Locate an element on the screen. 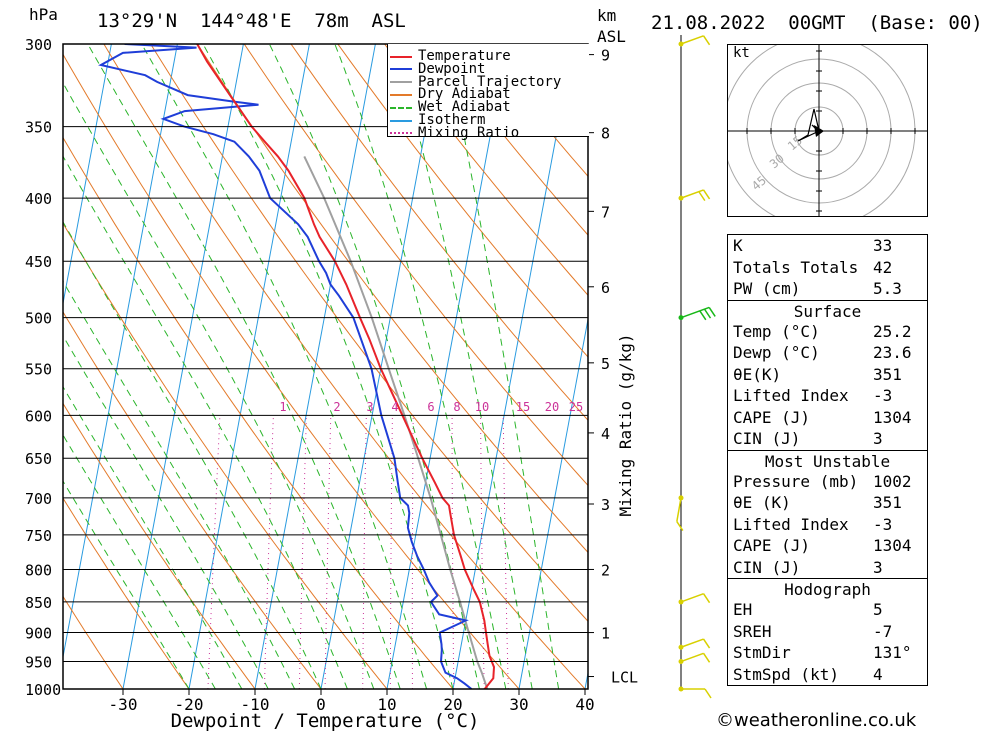 This screenshot has height=733, width=1000. pressure-tick-label: 600 is located at coordinates (38, 416).